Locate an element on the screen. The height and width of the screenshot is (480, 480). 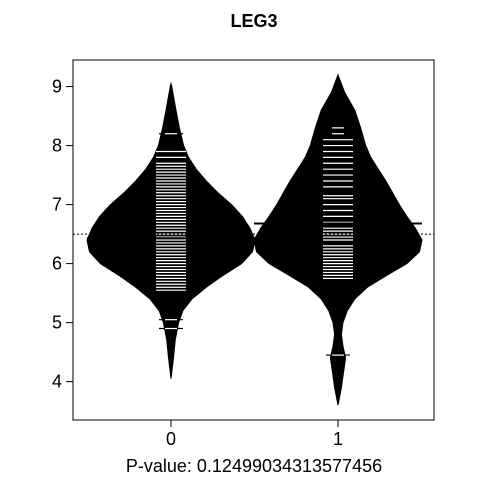
x-tick-label: 0 is located at coordinates (171, 439).